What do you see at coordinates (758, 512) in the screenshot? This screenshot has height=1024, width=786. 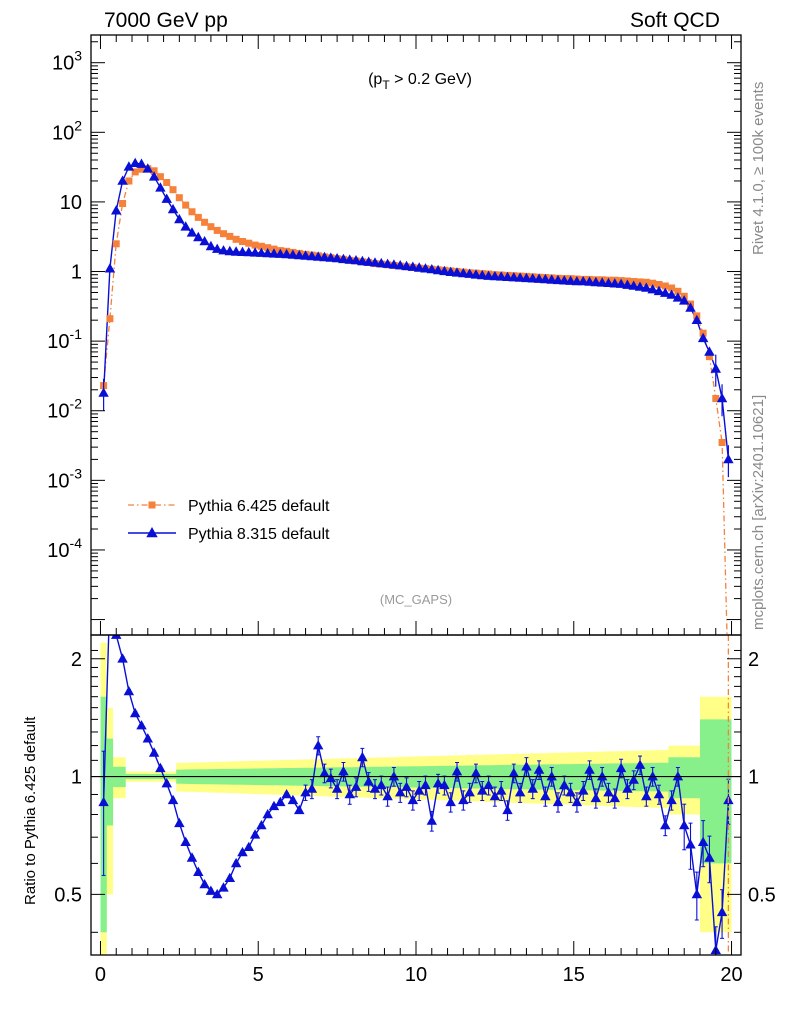 I see `mcplots-credit: mcplots.cern.ch [arXiv:2401.10621]` at bounding box center [758, 512].